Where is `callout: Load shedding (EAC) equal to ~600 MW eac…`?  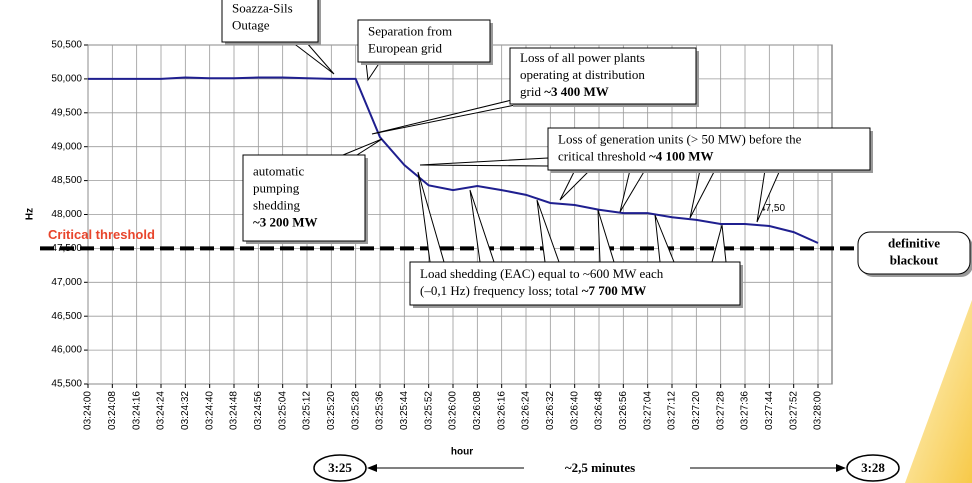 callout: Load shedding (EAC) equal to ~600 MW eac… is located at coordinates (576, 239).